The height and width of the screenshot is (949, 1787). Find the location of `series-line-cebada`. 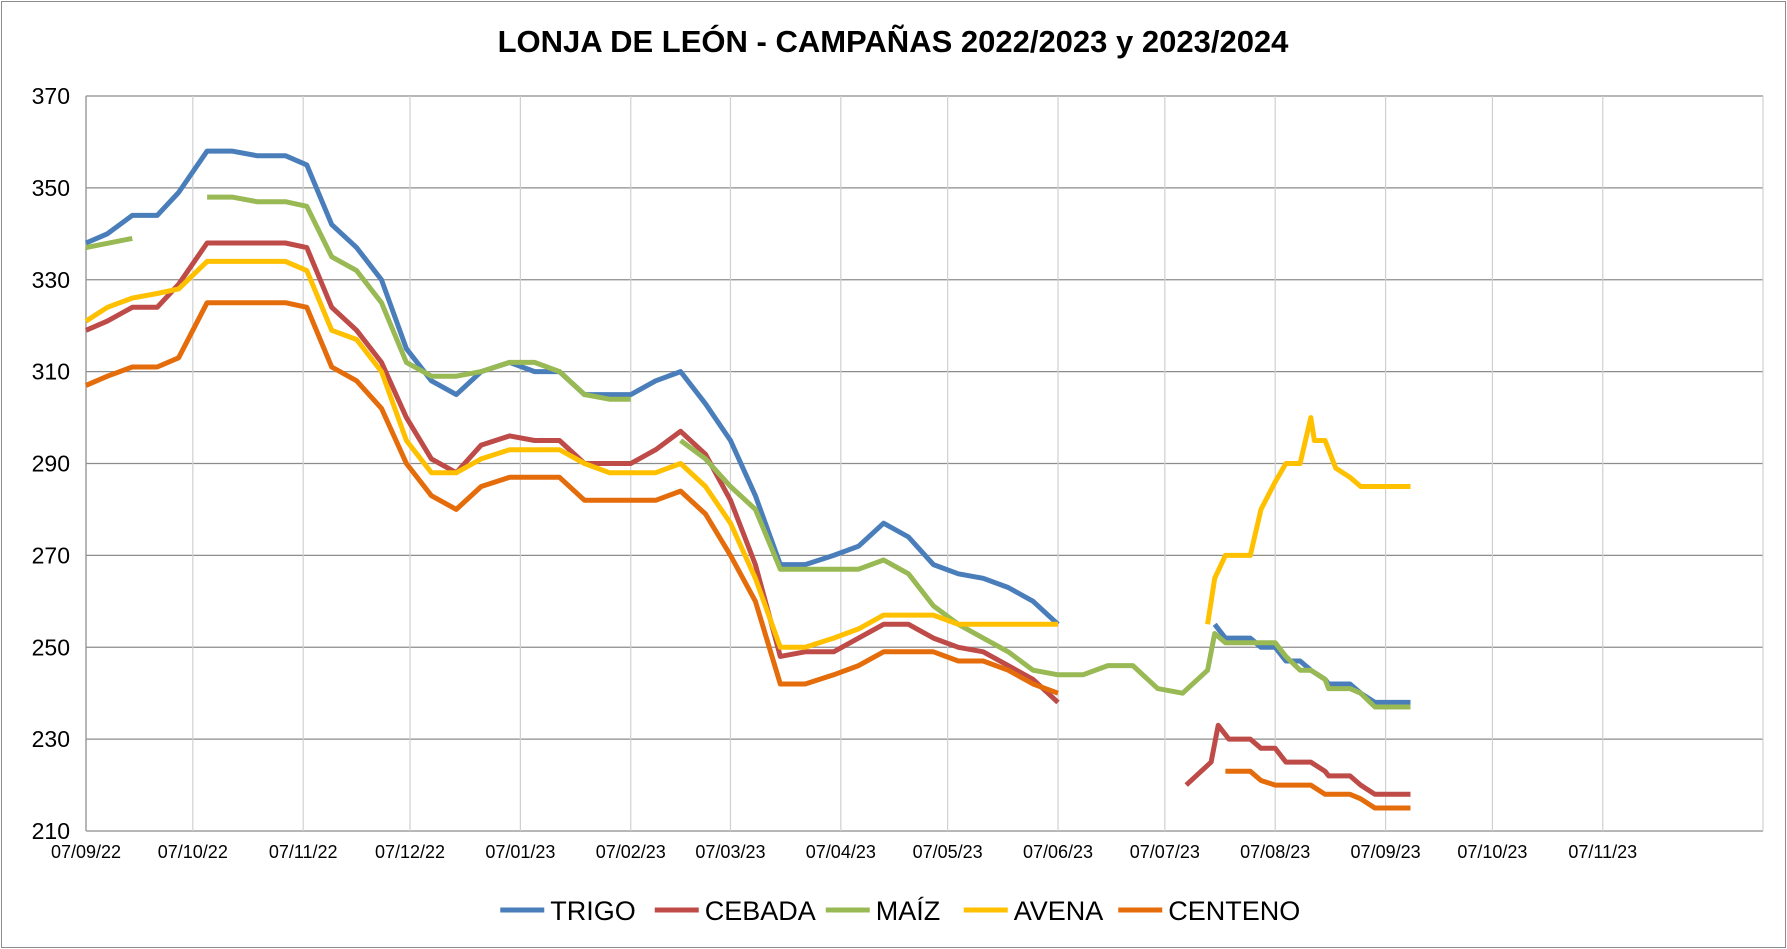

series-line-cebada is located at coordinates (1297, 759).